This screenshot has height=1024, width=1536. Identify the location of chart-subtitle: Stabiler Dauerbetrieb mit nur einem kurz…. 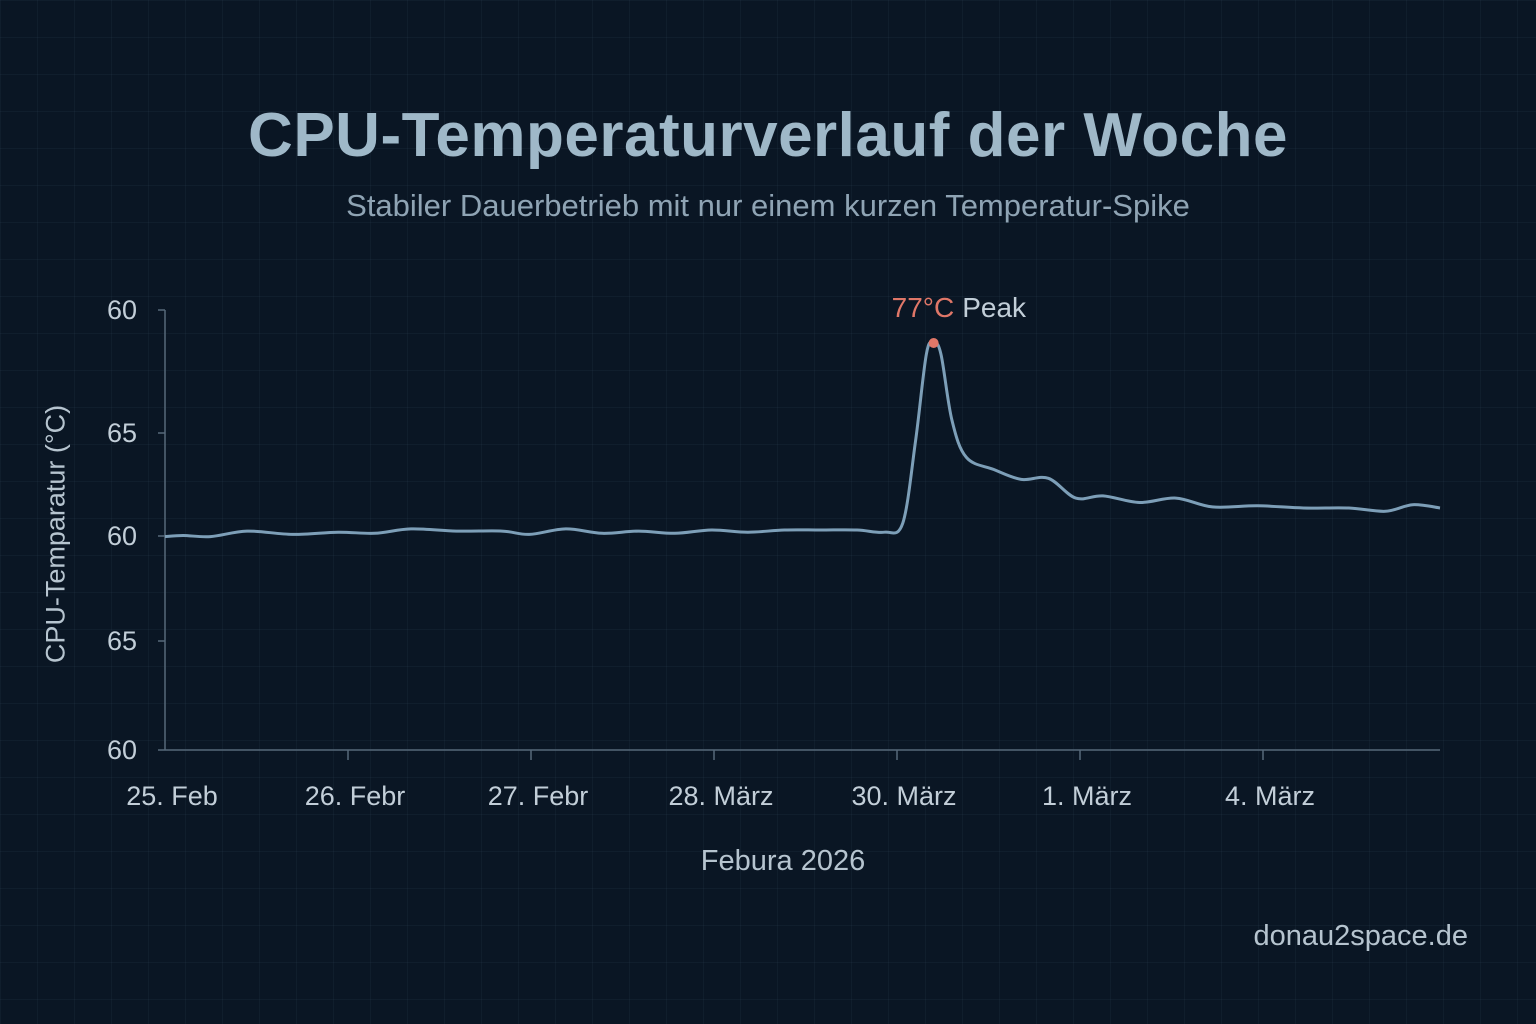
(768, 205).